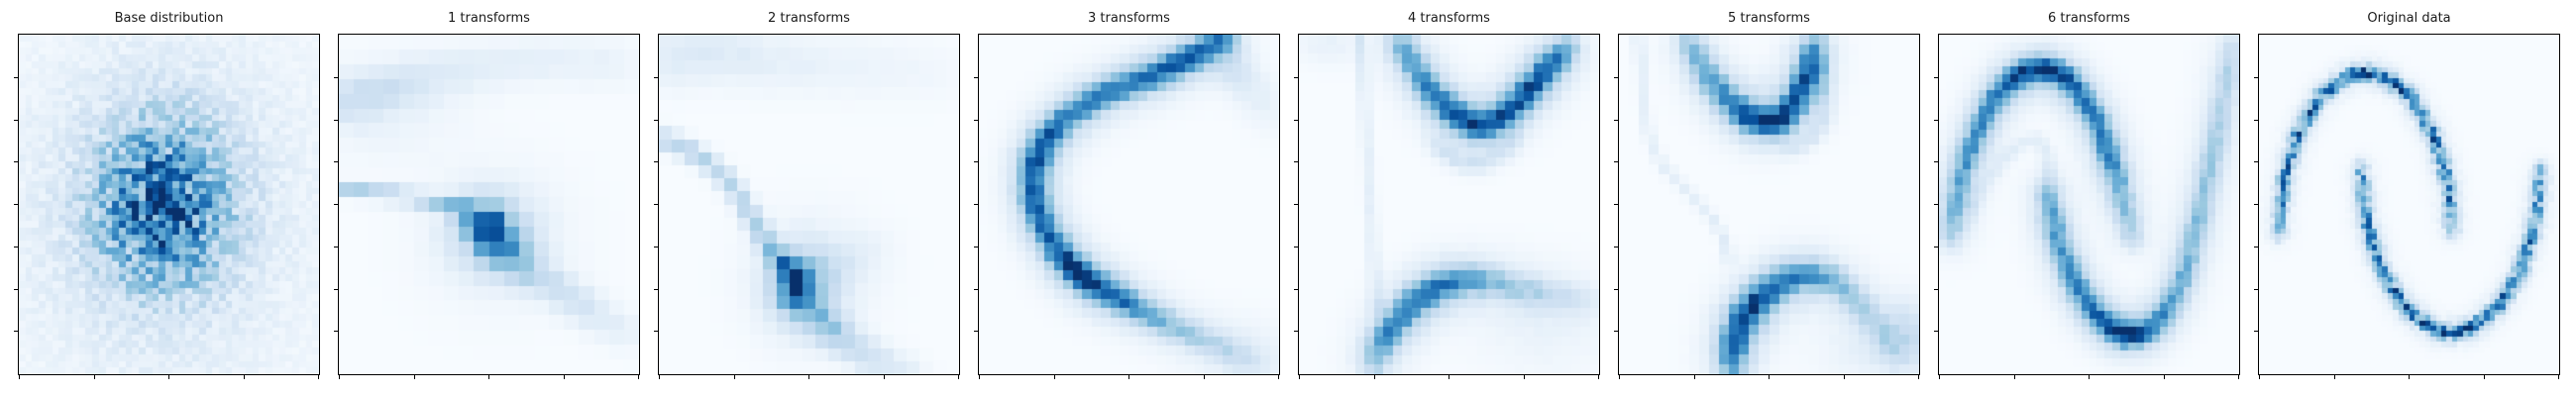 This screenshot has height=396, width=2576. What do you see at coordinates (2409, 18) in the screenshot?
I see `panel-title: Original data` at bounding box center [2409, 18].